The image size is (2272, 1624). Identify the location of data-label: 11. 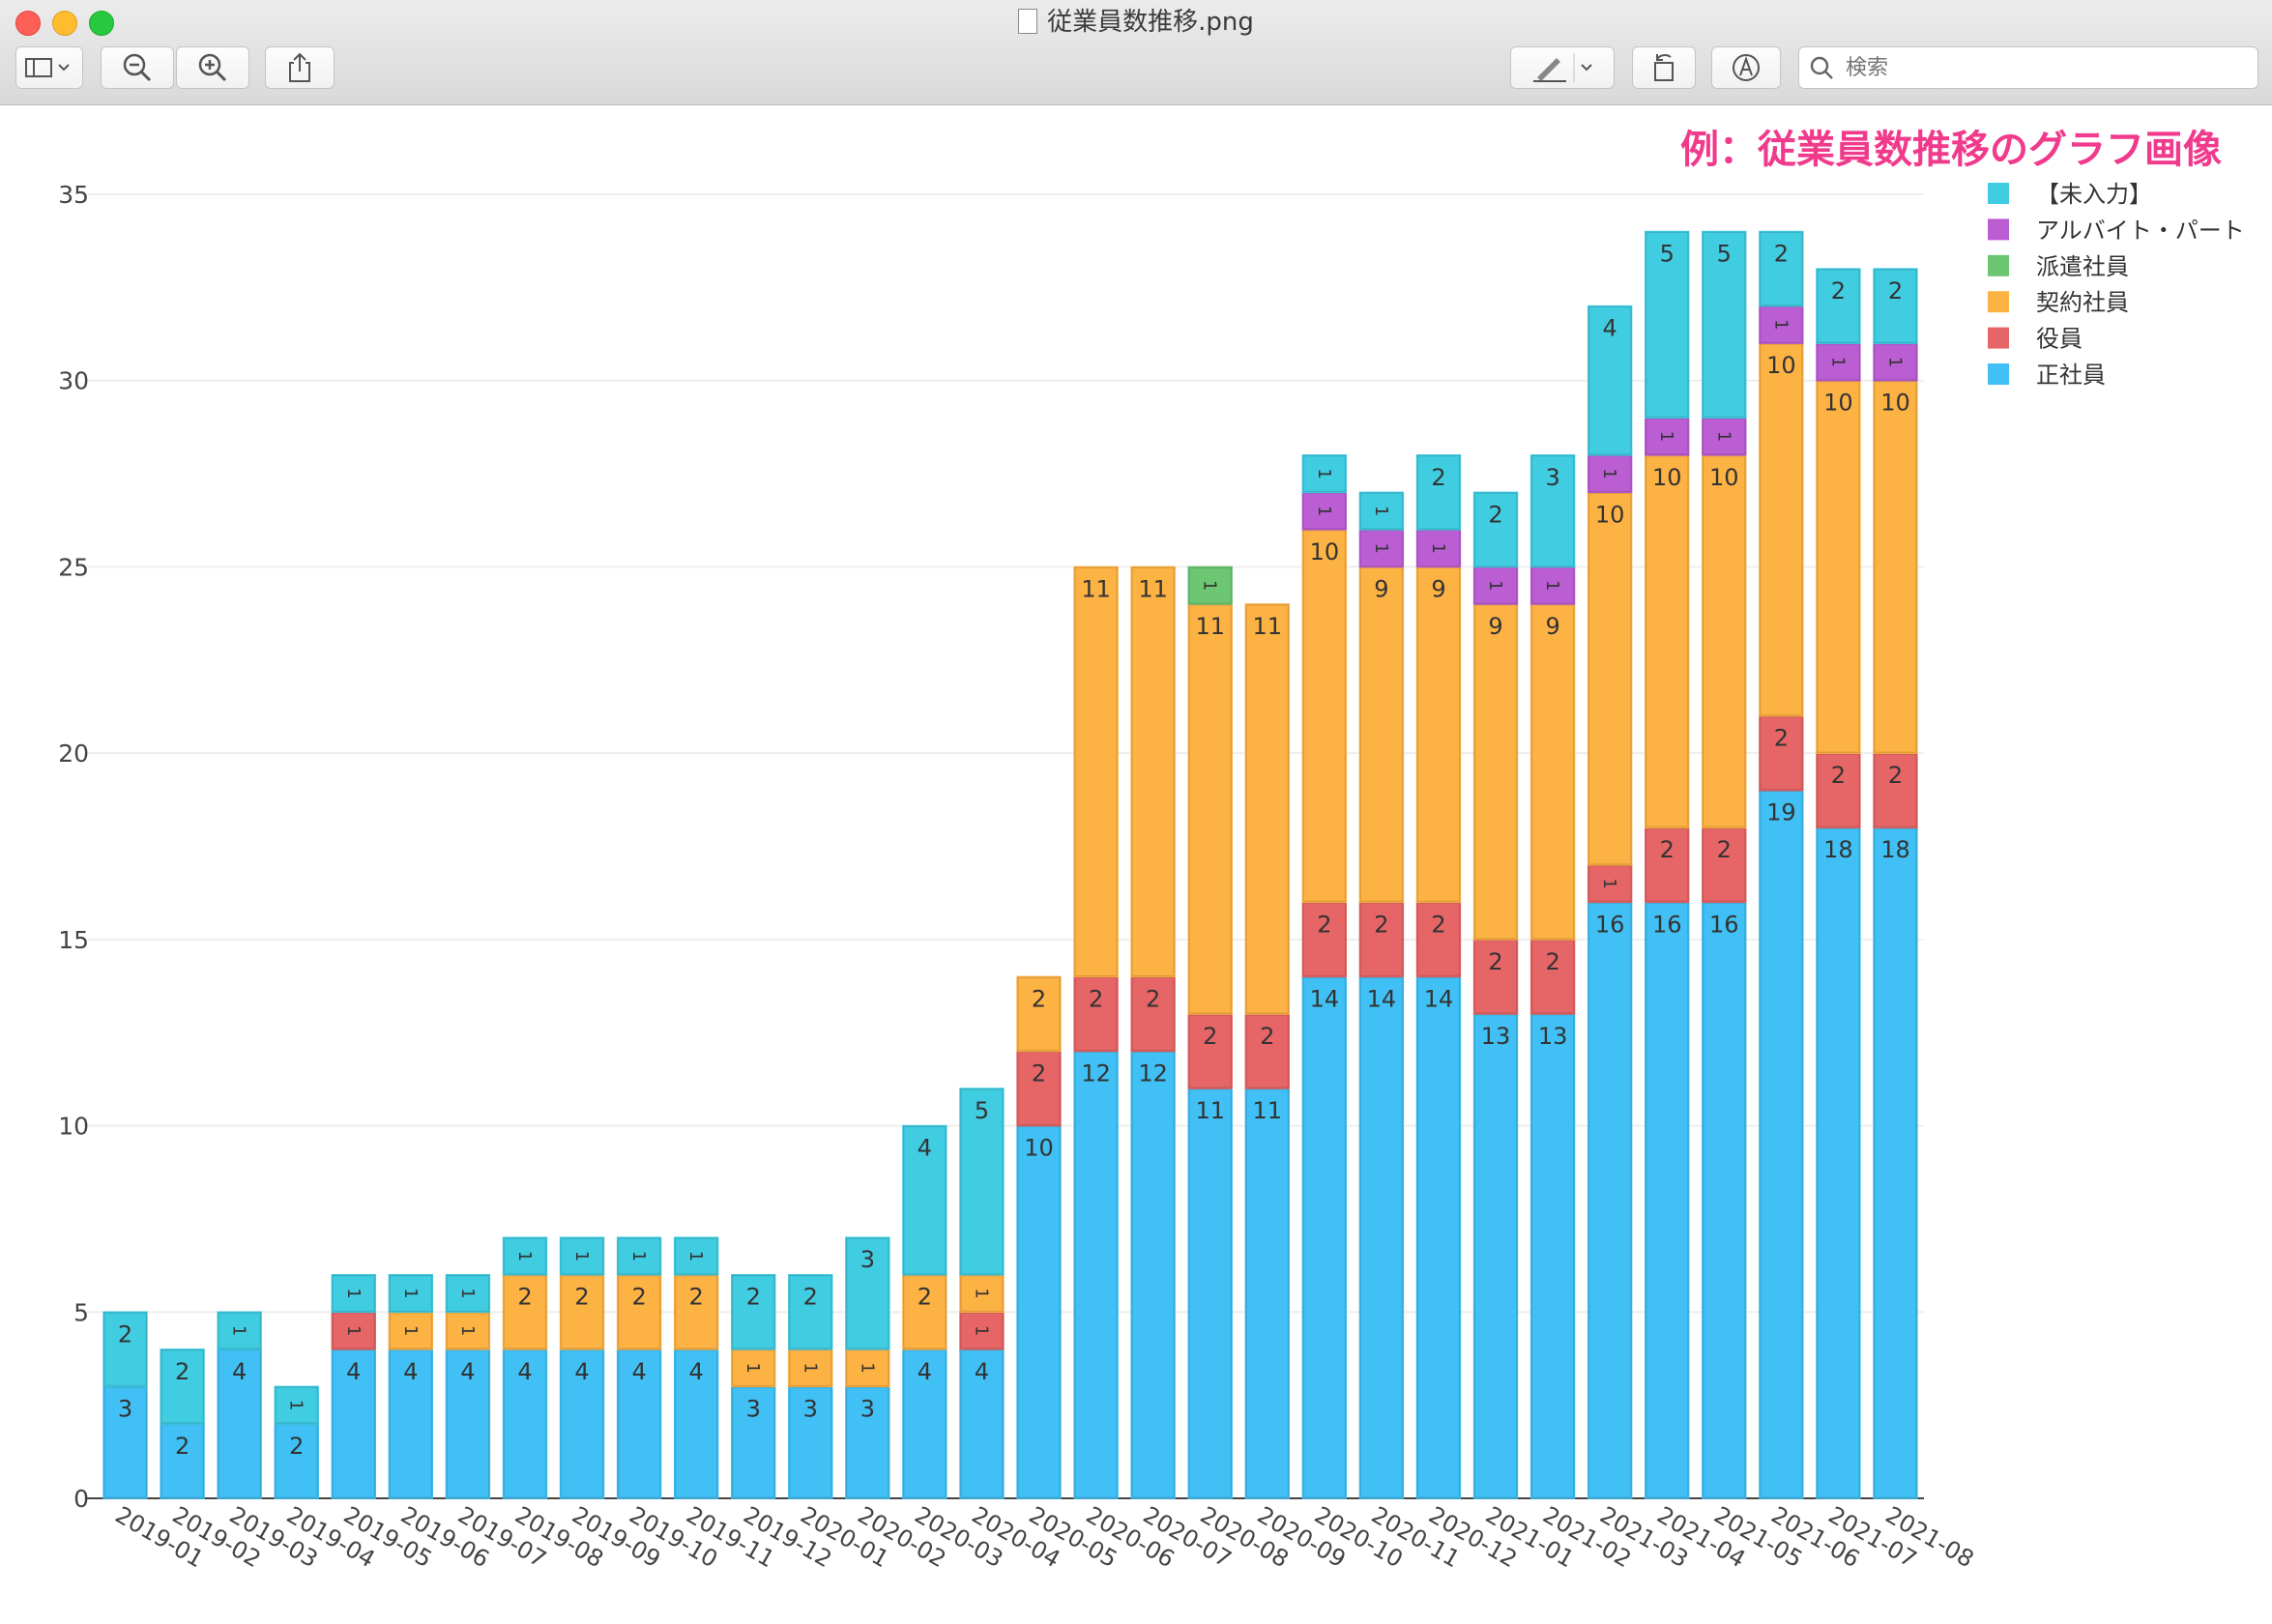
(1210, 1111).